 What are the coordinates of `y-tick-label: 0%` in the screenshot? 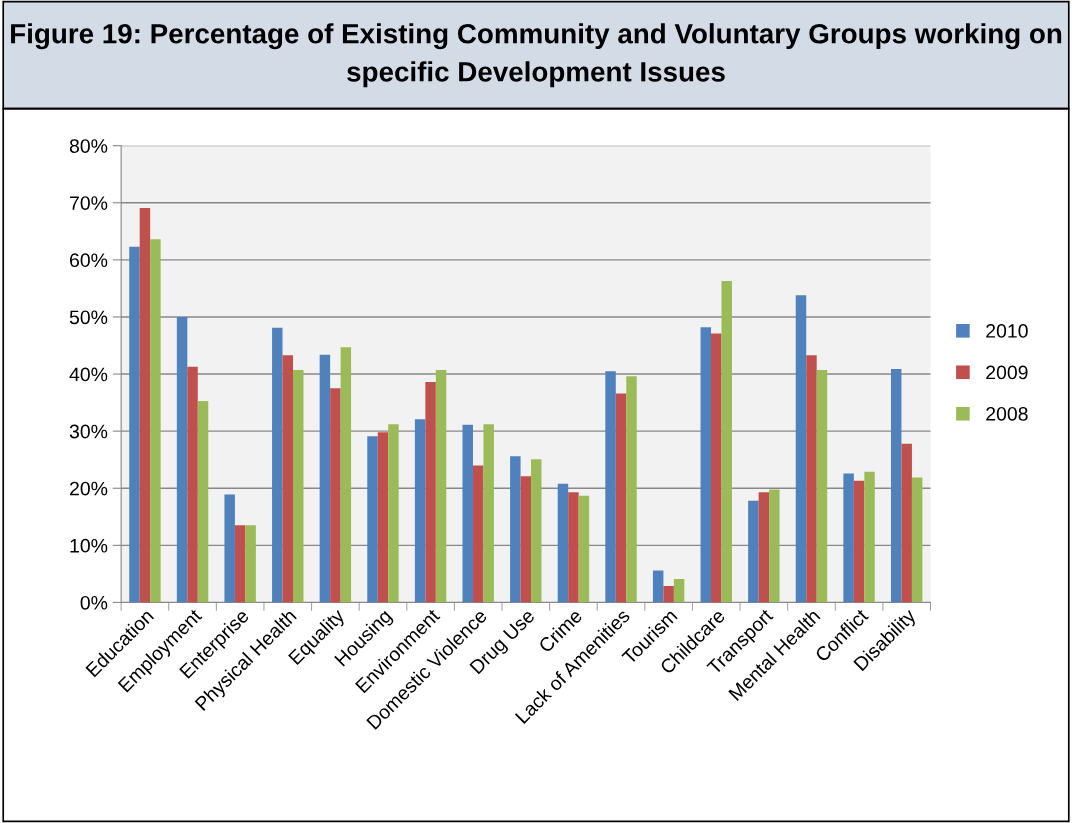 It's located at (94, 602).